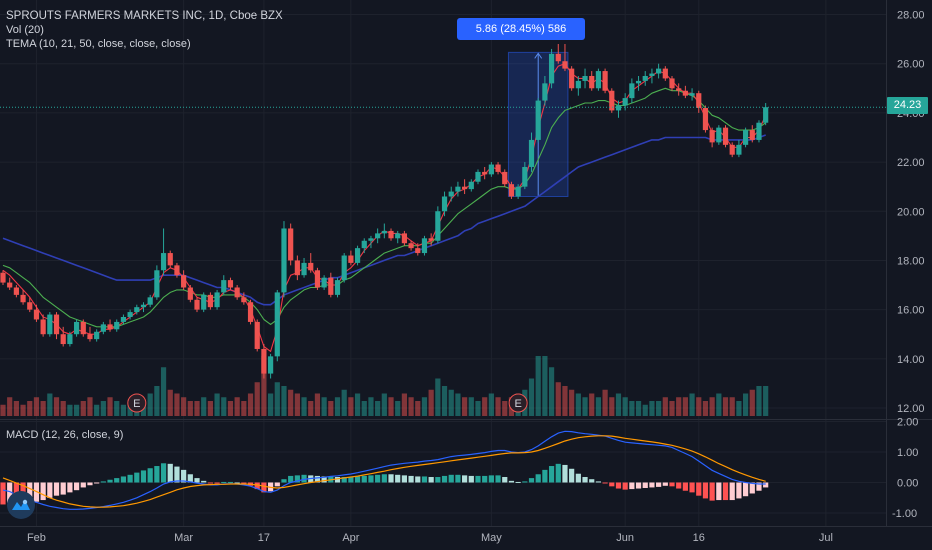 This screenshot has height=550, width=932. Describe the element at coordinates (826, 538) in the screenshot. I see `time-tick-label: Jul` at that location.